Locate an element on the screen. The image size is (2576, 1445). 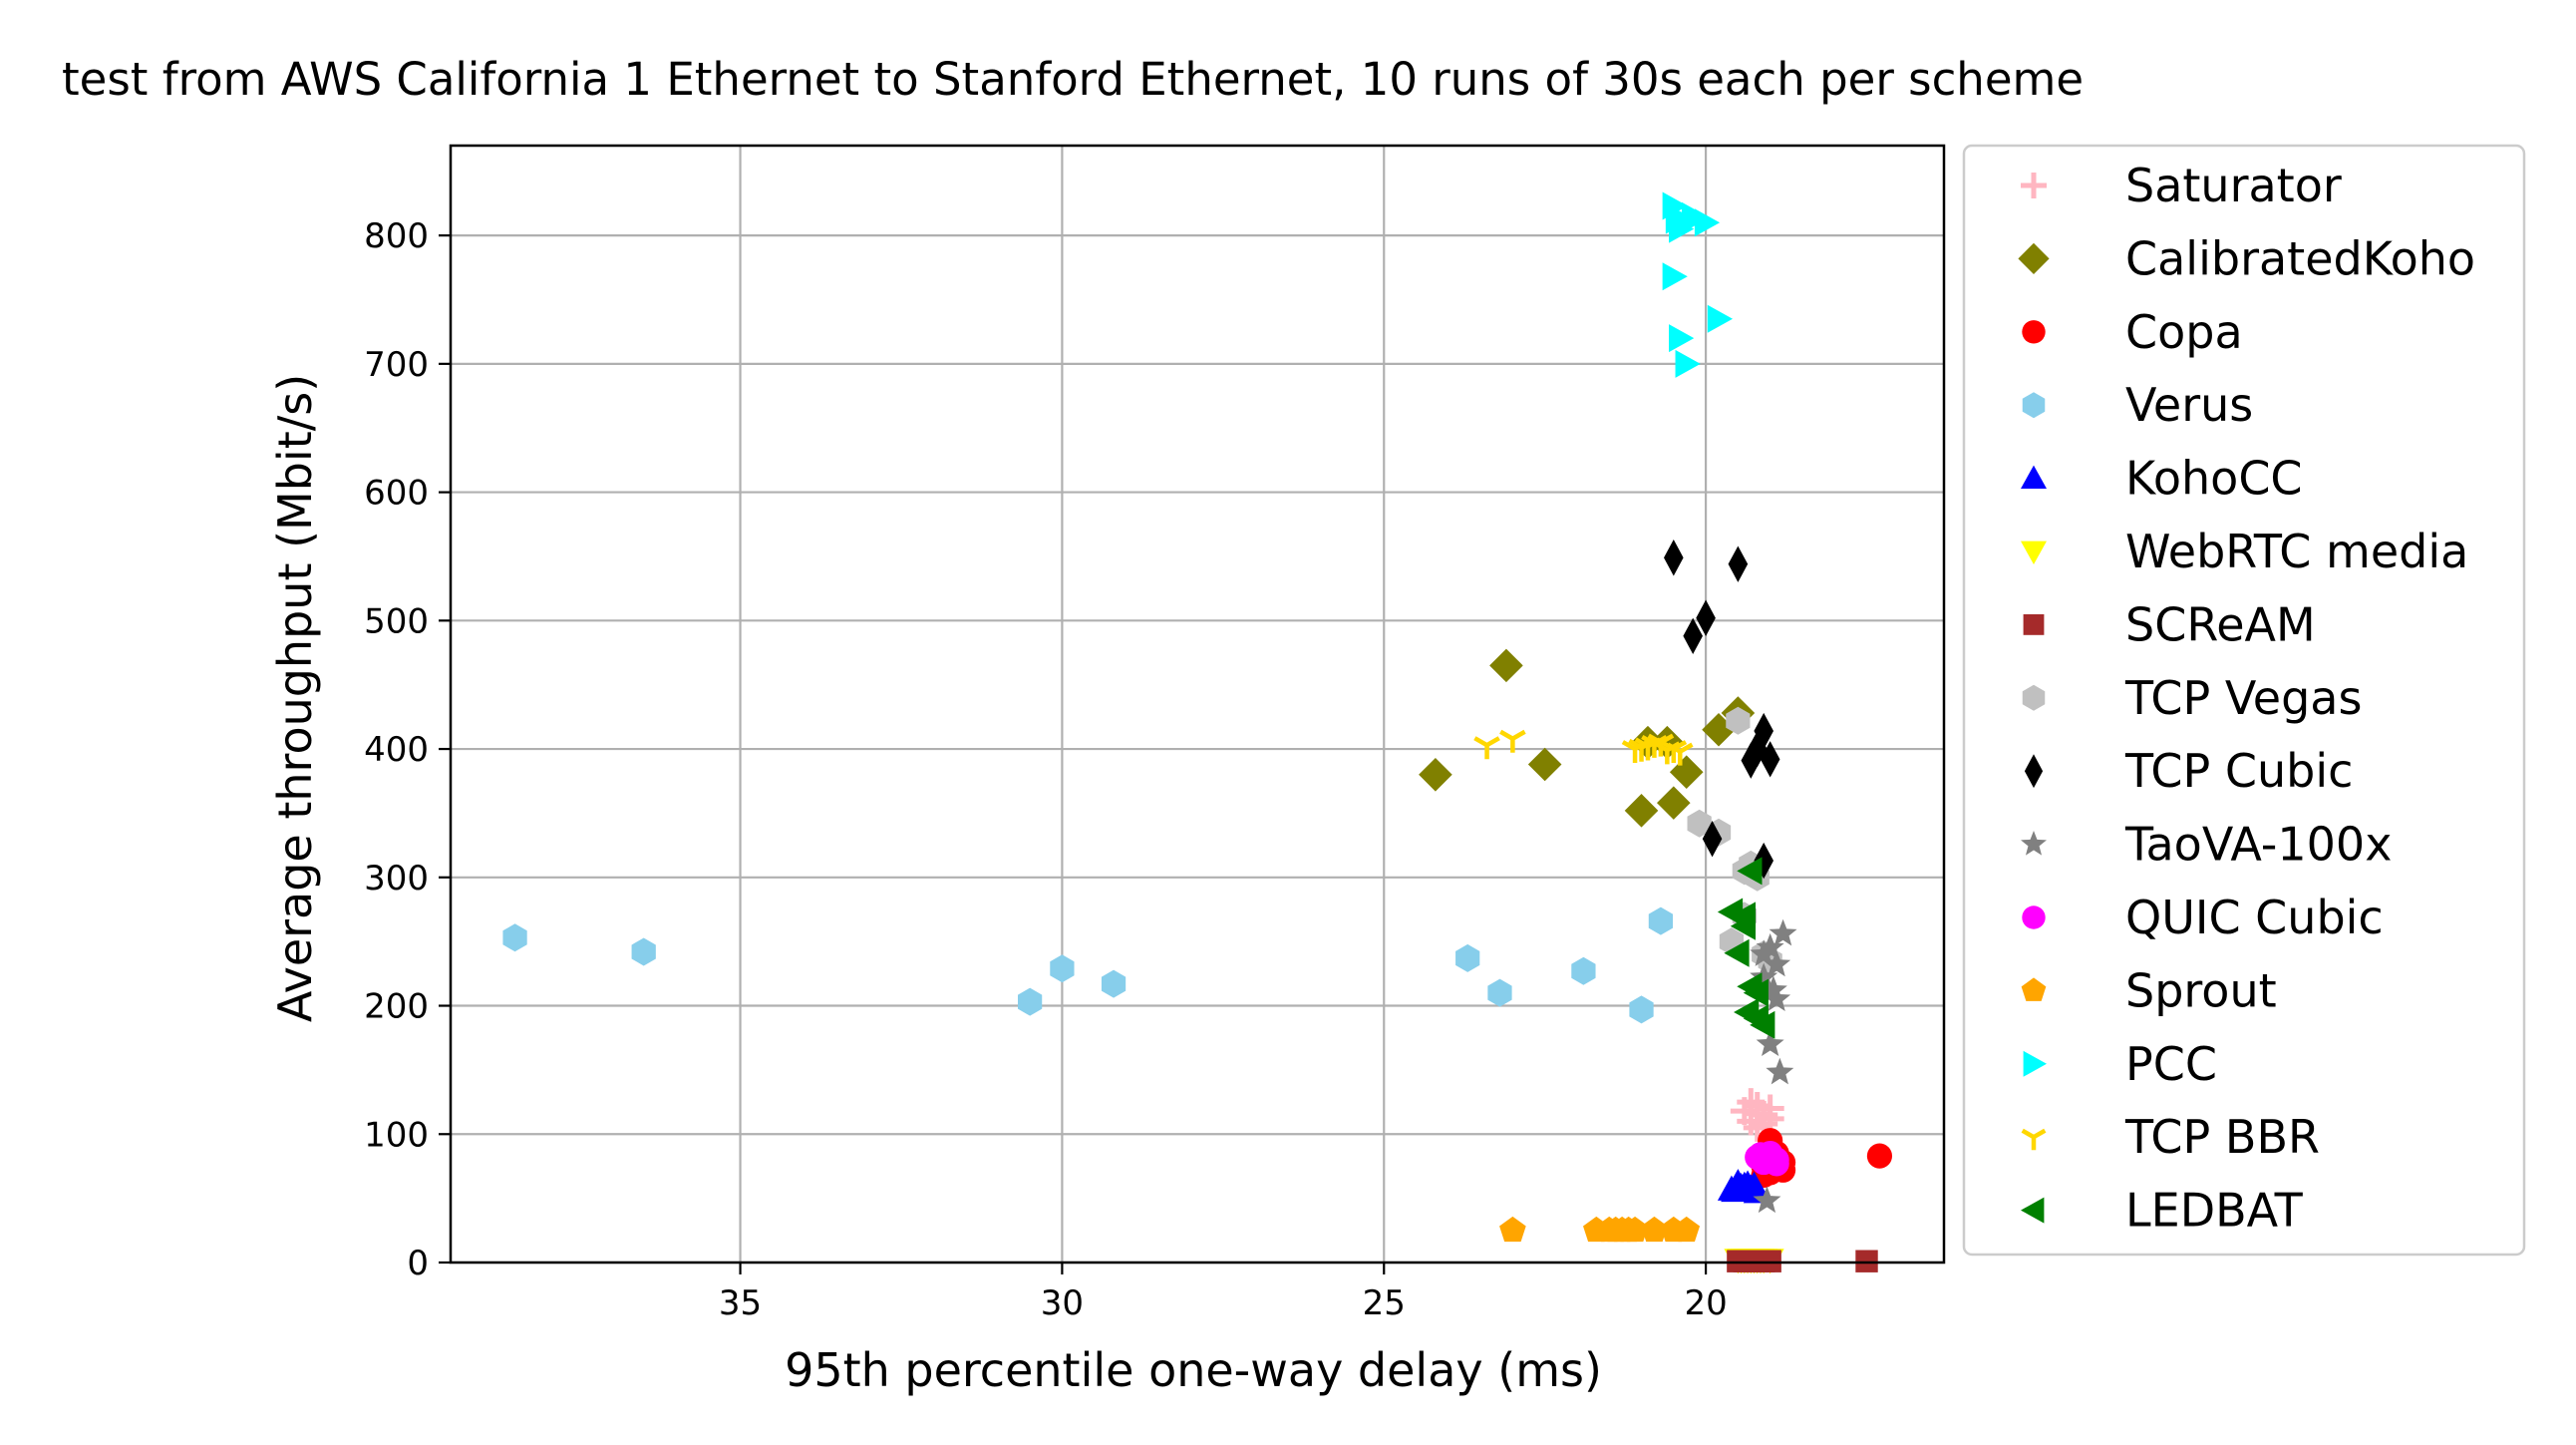
legend-label-tcp-bbr: TCP BBR is located at coordinates (2222, 1137).